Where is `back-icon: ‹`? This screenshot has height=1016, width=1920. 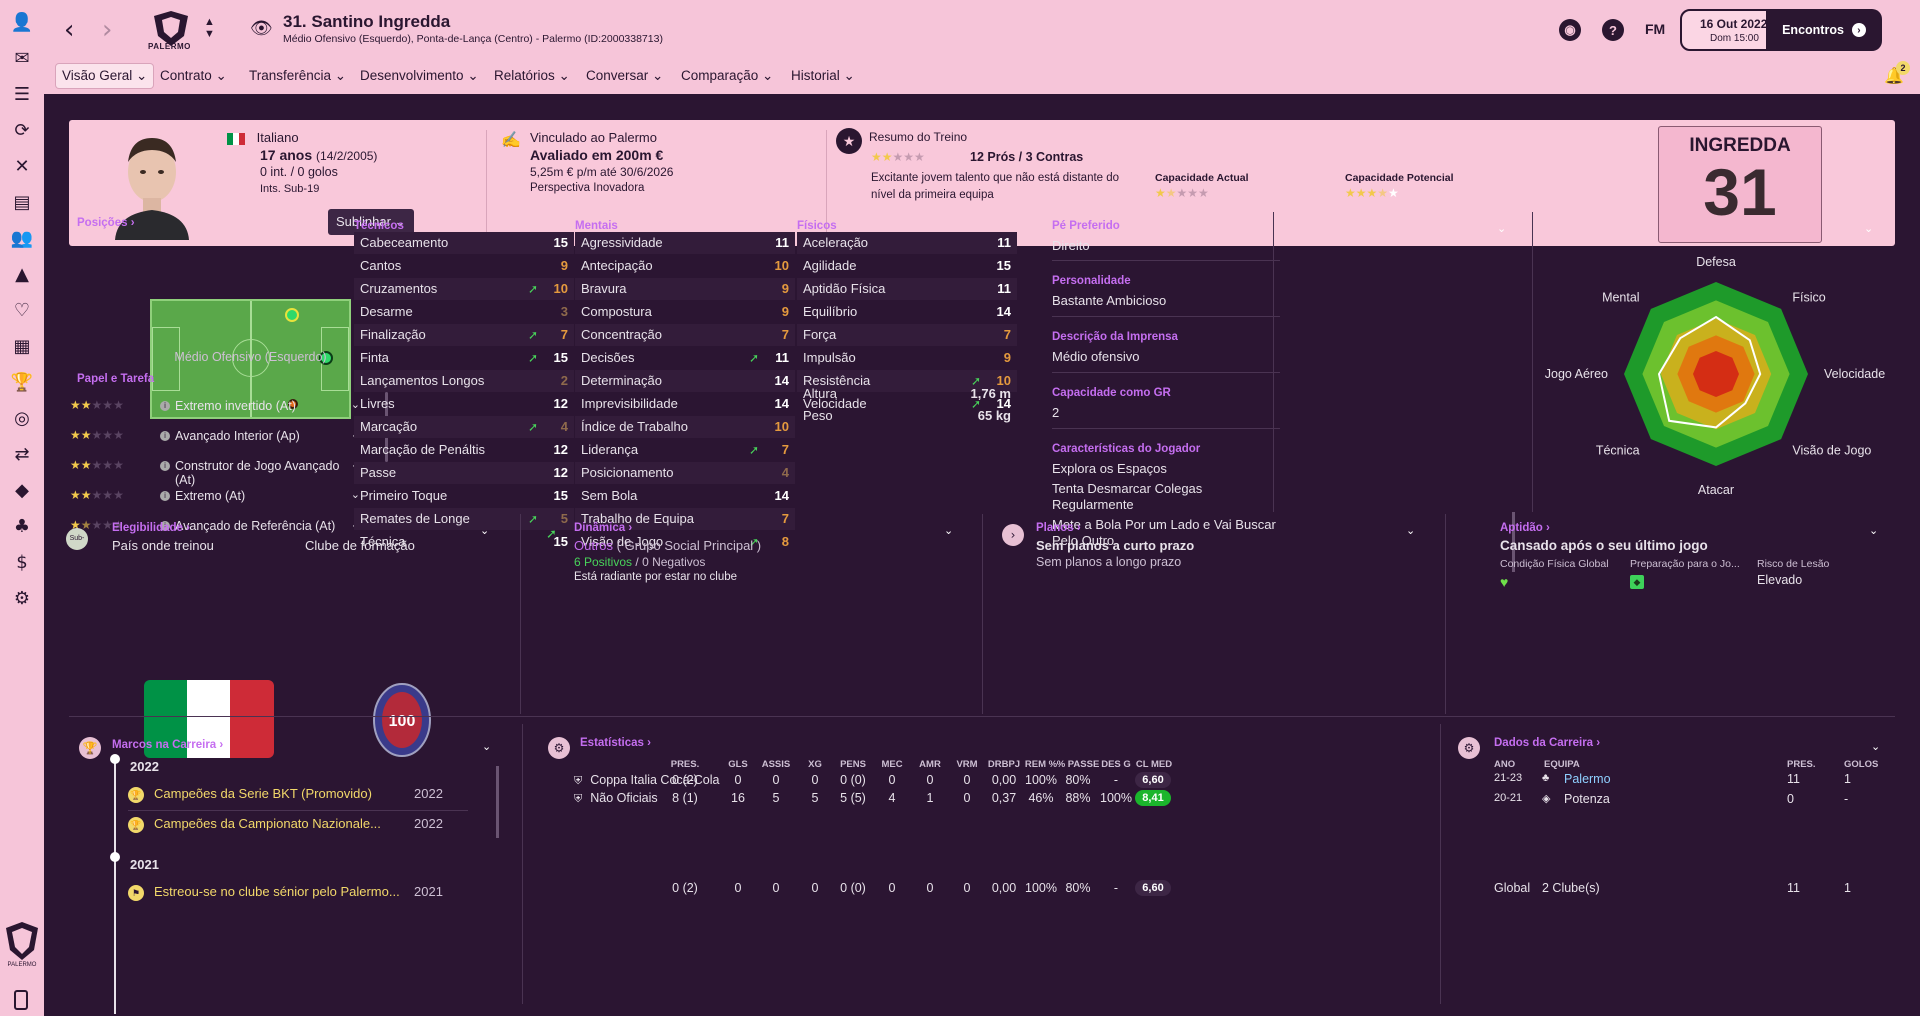 back-icon: ‹ is located at coordinates (69, 30).